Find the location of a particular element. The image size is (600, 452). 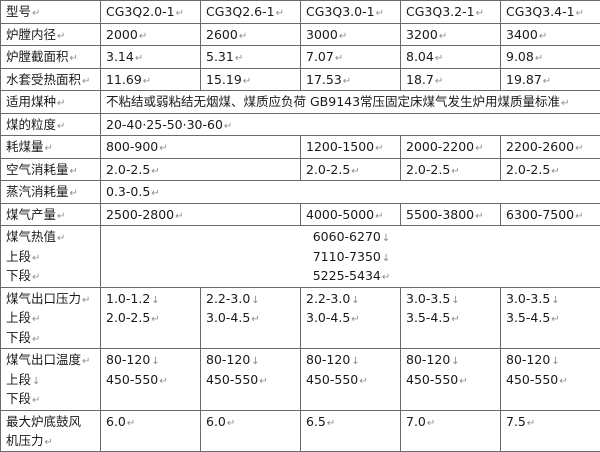

cell-line-upper: 3.0-3.5↓ is located at coordinates (551, 299).